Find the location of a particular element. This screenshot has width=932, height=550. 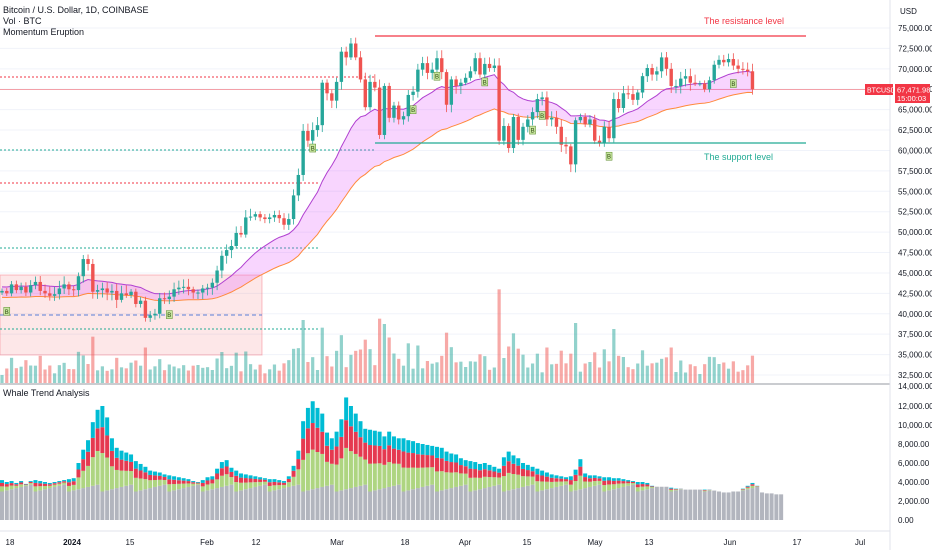

price-tick-label: 75,000.00 is located at coordinates (915, 28).